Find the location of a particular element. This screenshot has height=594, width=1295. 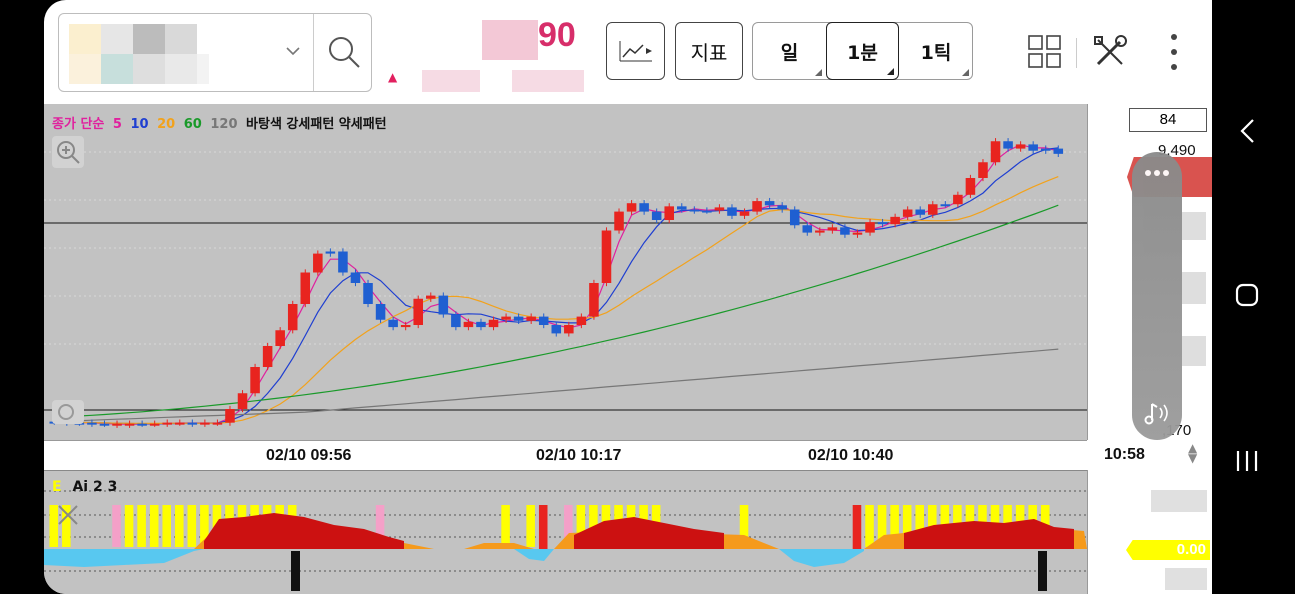

back-icon is located at coordinates (1248, 131).